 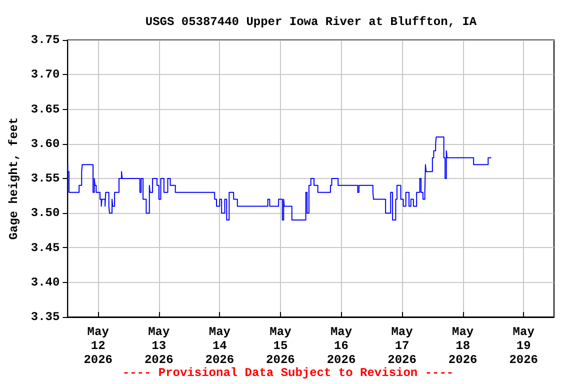 I want to click on y-axis-title: Gage height, feet, so click(x=14, y=178).